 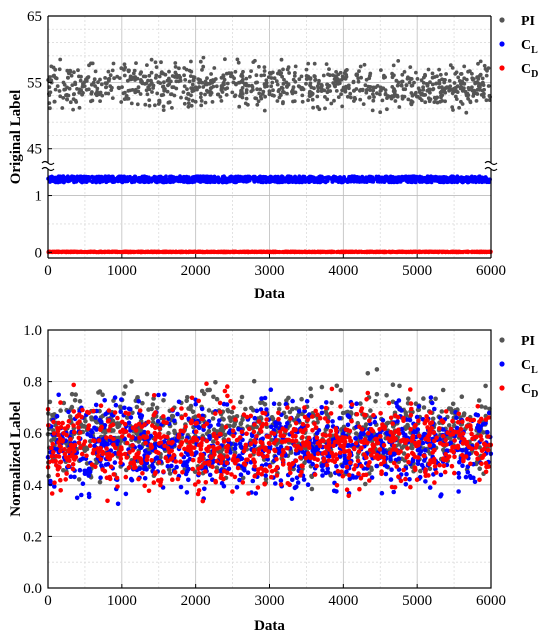 What do you see at coordinates (528, 21) in the screenshot?
I see `legend-label-main: PI` at bounding box center [528, 21].